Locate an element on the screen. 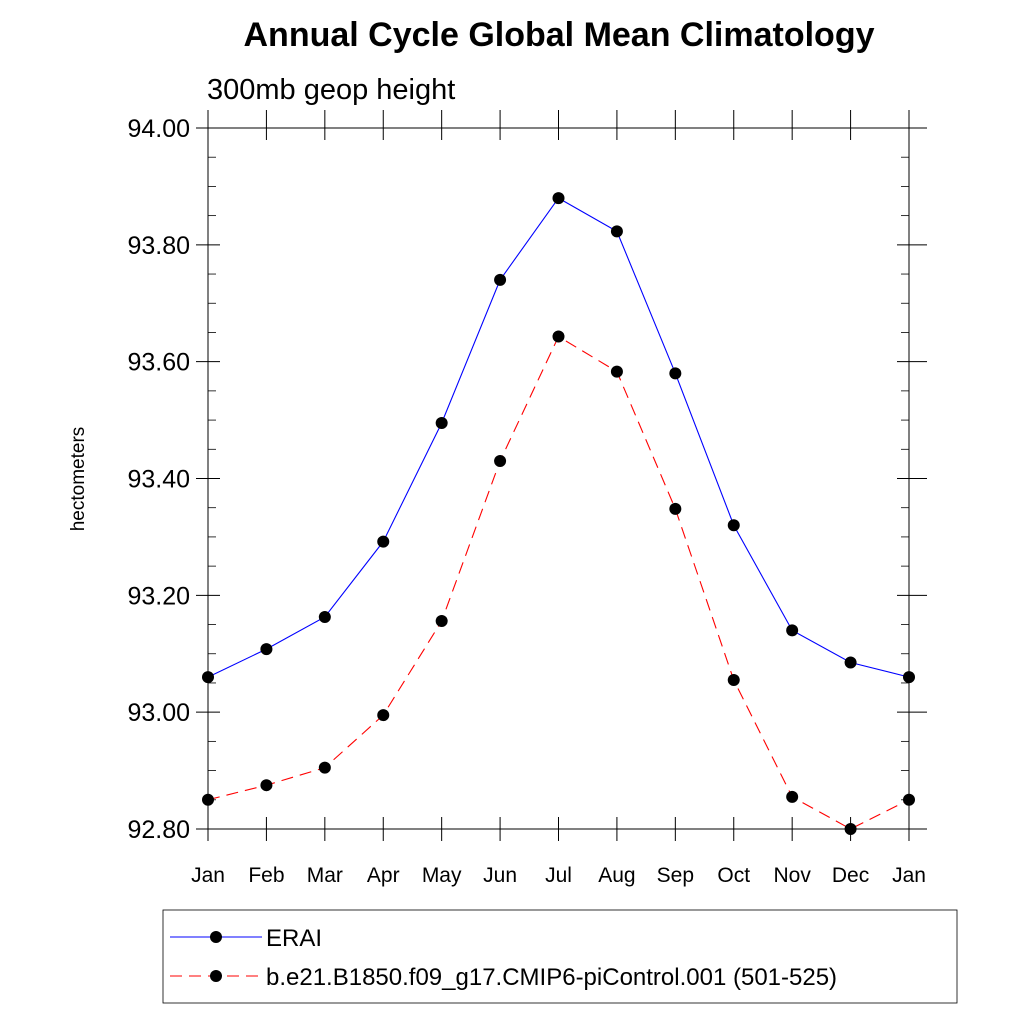 The height and width of the screenshot is (1024, 1024). y-tick-label: 93.40 is located at coordinates (158, 480).